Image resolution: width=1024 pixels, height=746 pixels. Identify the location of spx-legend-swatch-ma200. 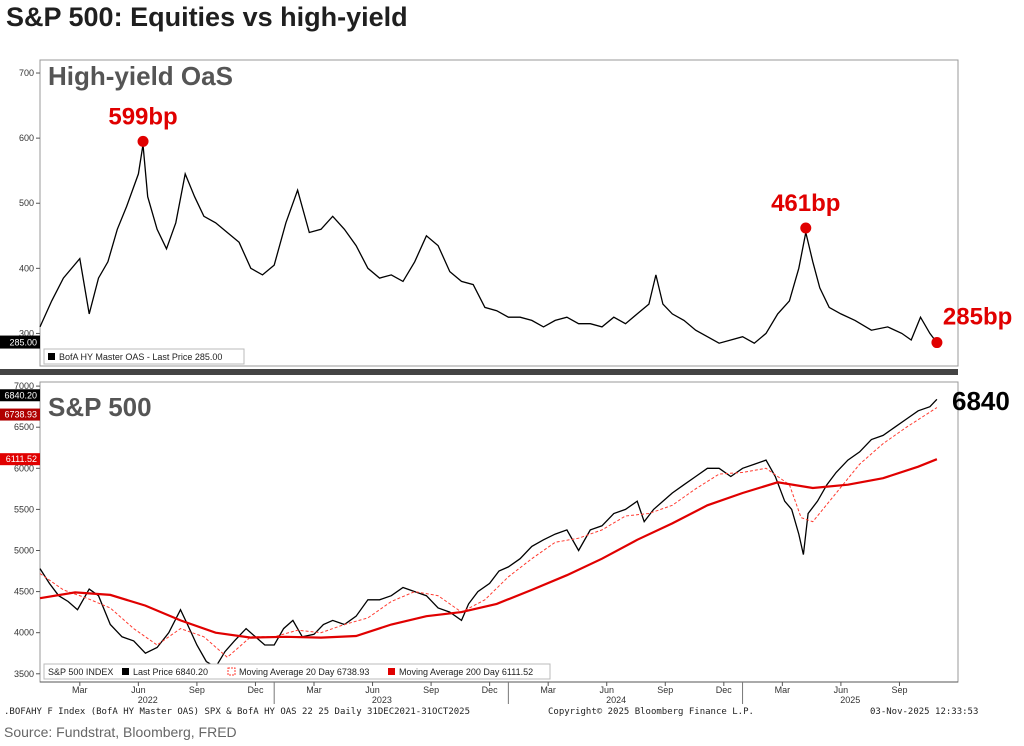
(391, 671).